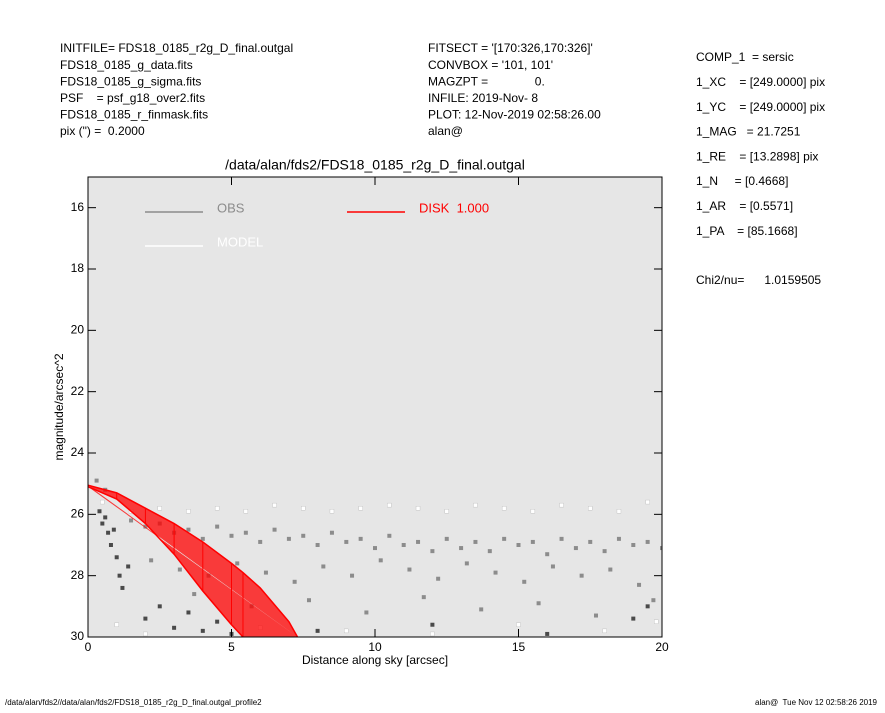 The height and width of the screenshot is (713, 885). Describe the element at coordinates (760, 82) in the screenshot. I see `parameter-text: 1_XC = [249.0000] pix` at that location.